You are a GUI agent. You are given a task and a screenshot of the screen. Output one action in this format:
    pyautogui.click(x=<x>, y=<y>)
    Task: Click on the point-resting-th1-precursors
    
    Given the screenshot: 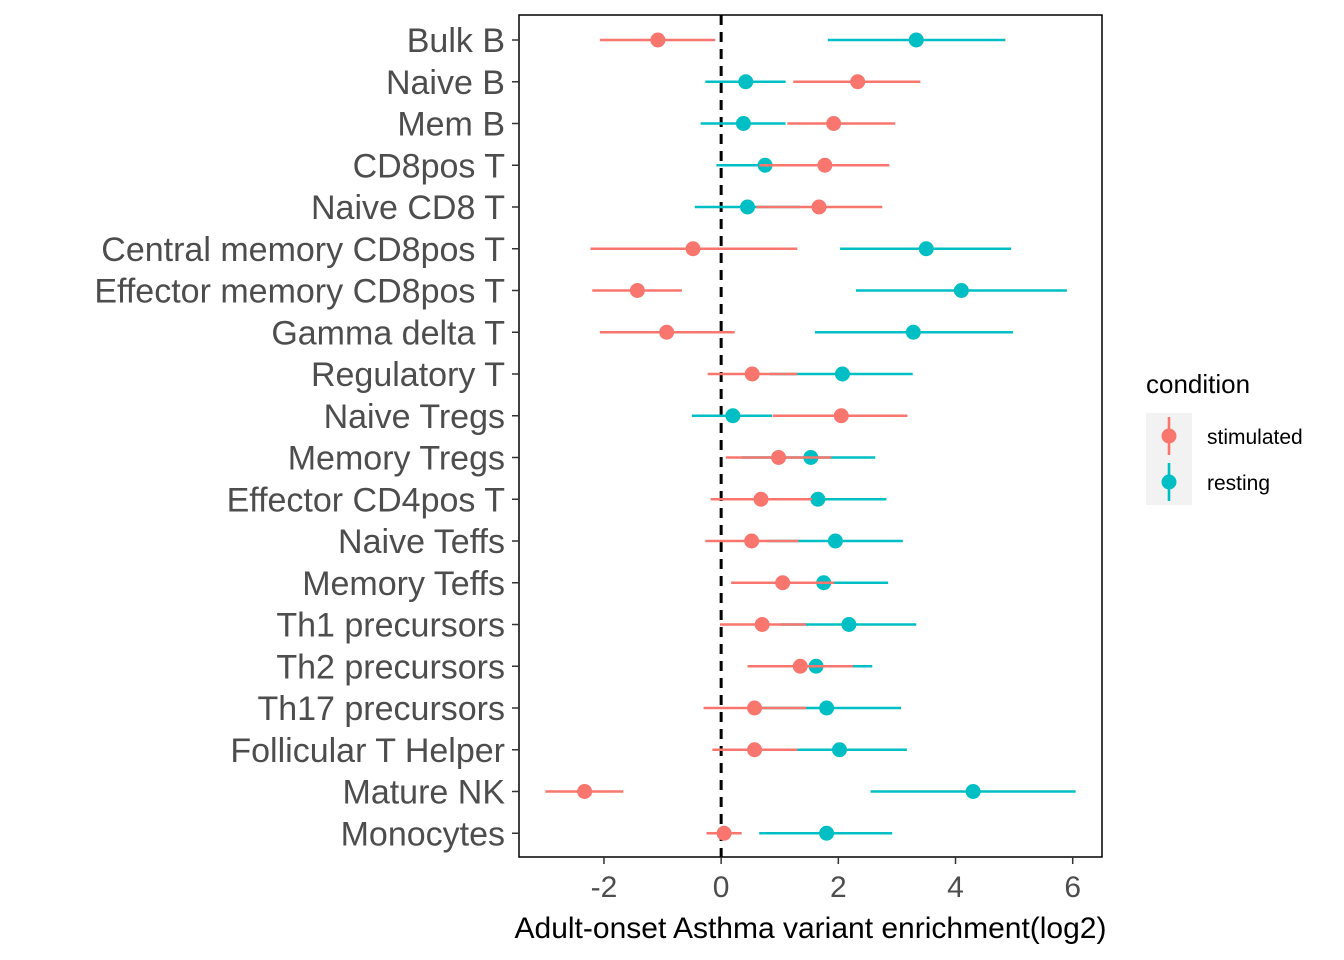 What is the action you would take?
    pyautogui.click(x=849, y=624)
    